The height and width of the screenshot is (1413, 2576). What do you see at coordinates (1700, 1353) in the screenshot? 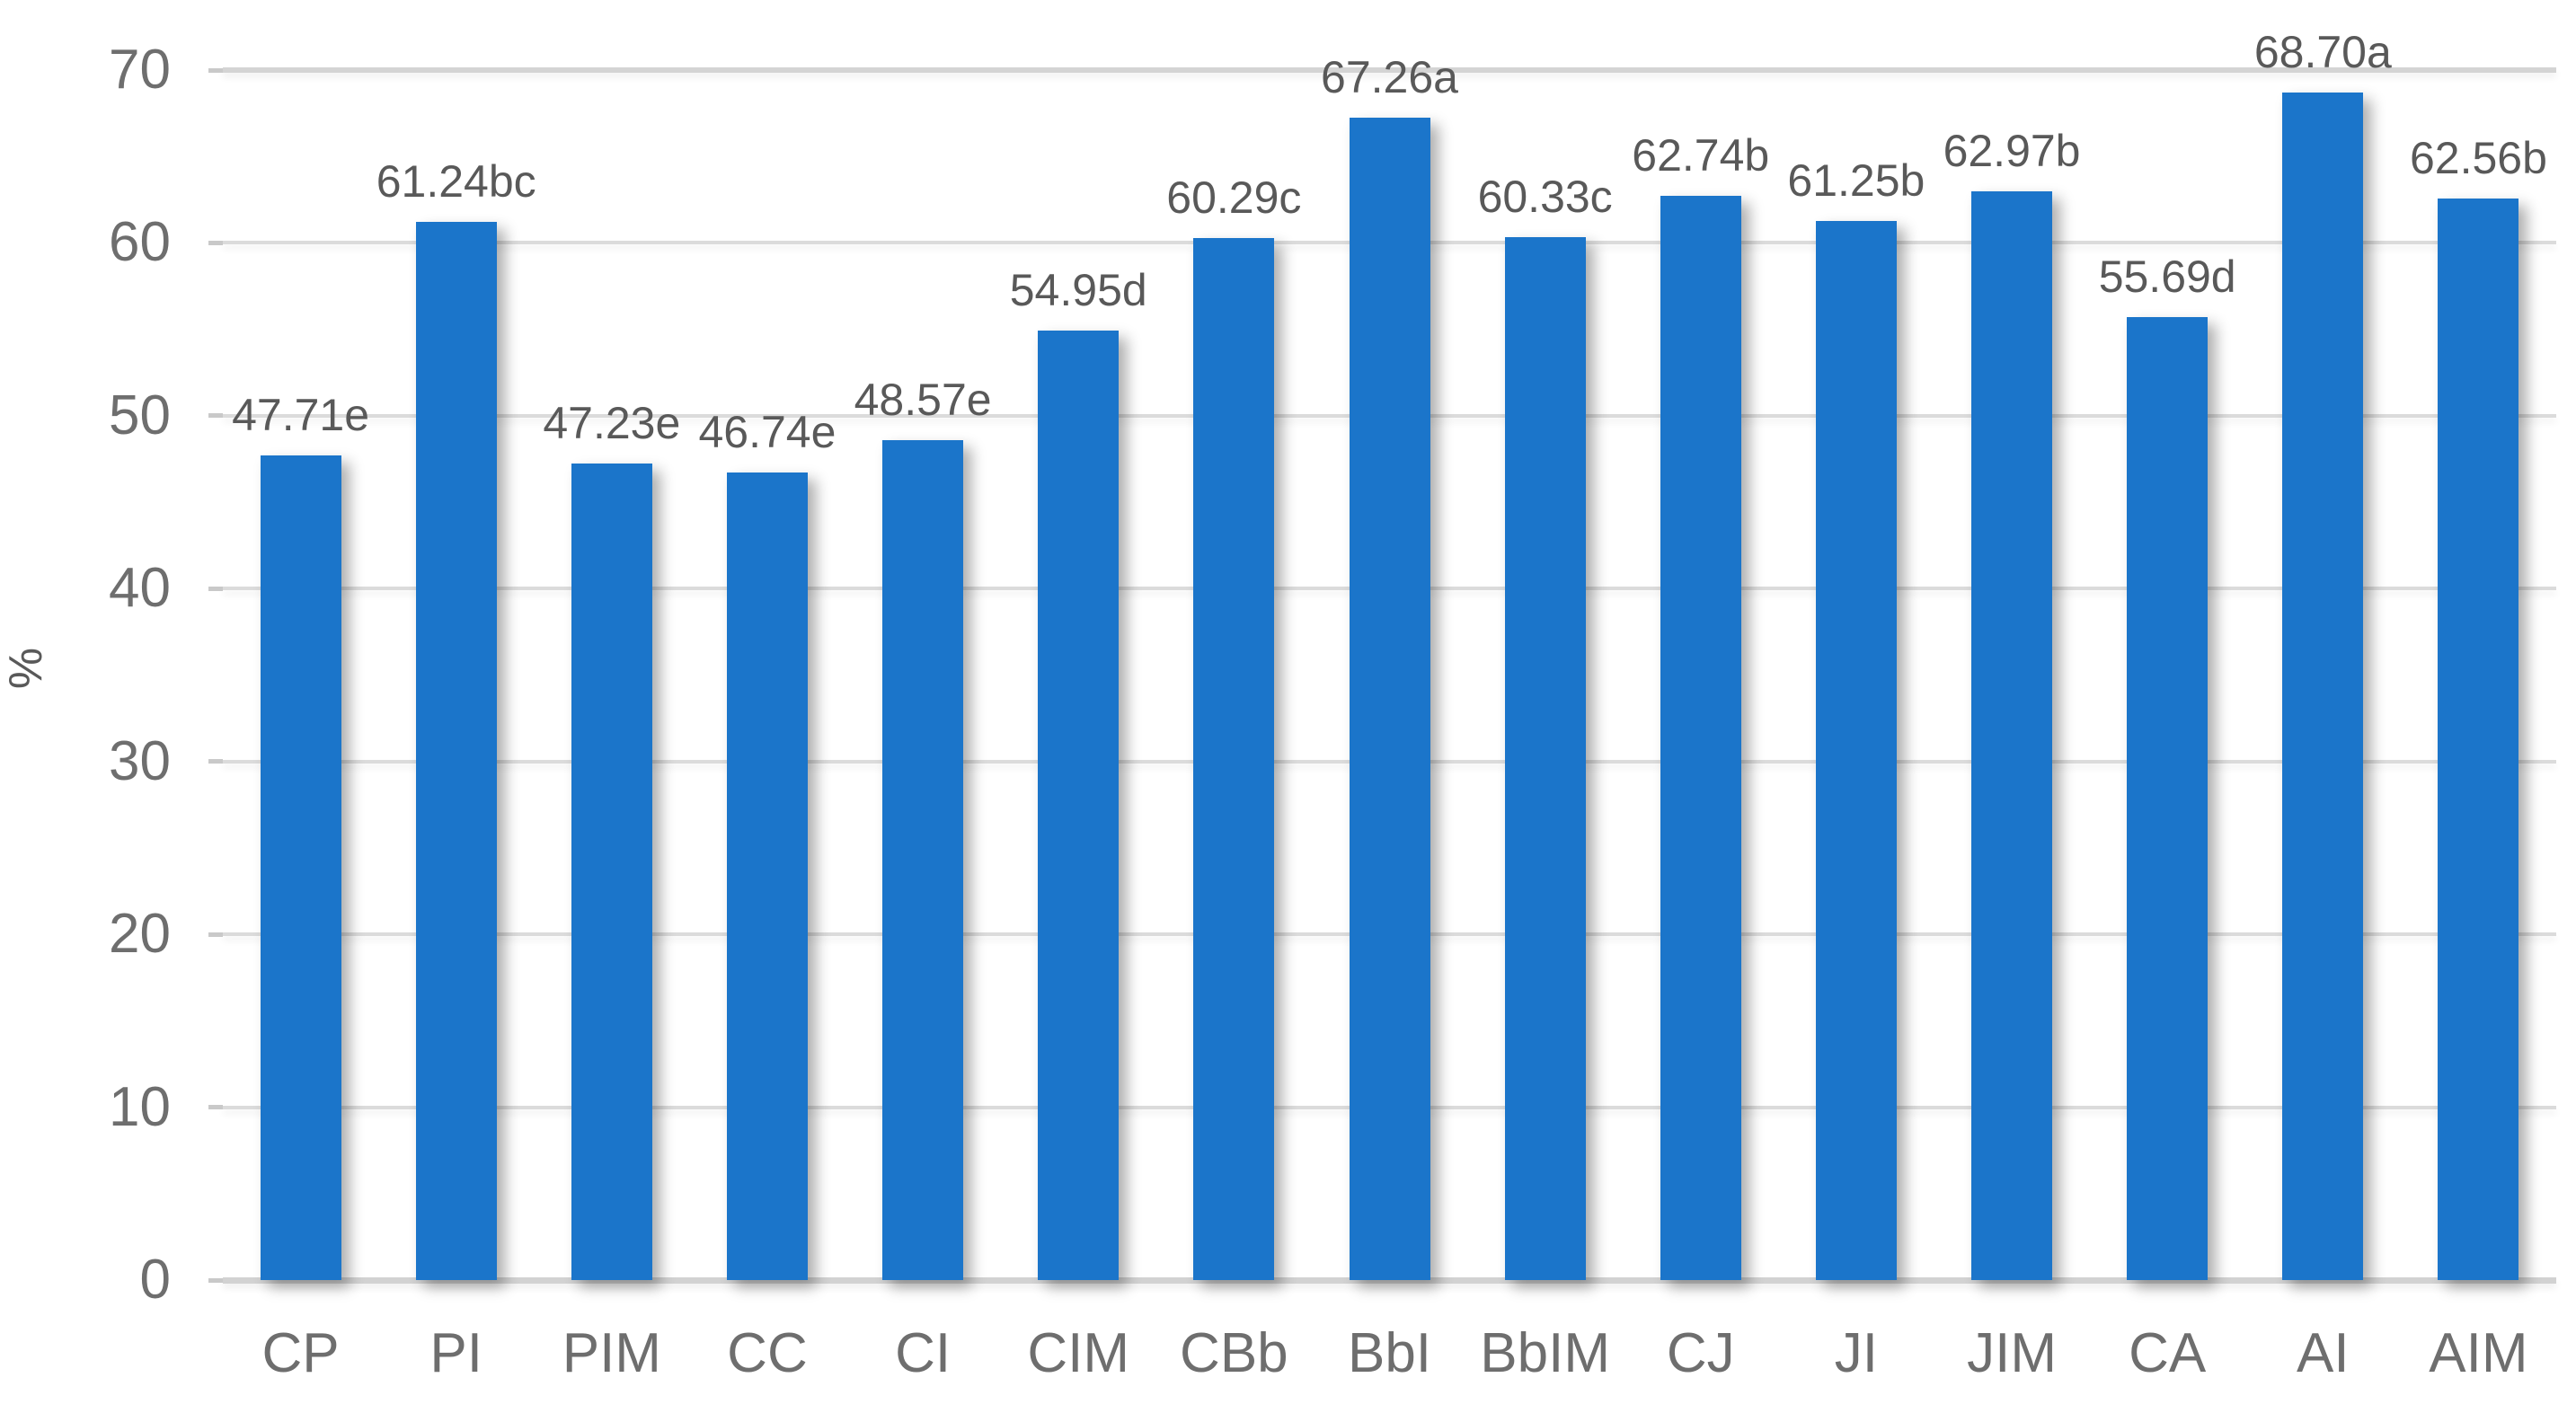
I see `x-category-label-CJ: CJ` at bounding box center [1700, 1353].